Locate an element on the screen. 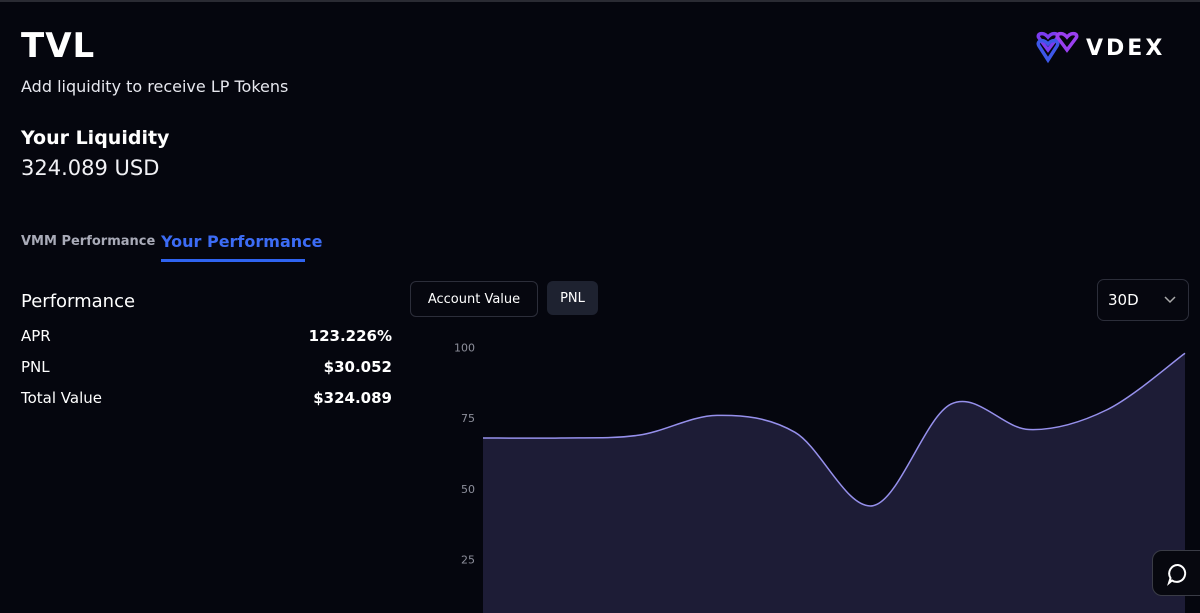 This screenshot has width=1200, height=613. chat-button is located at coordinates (1176, 573).